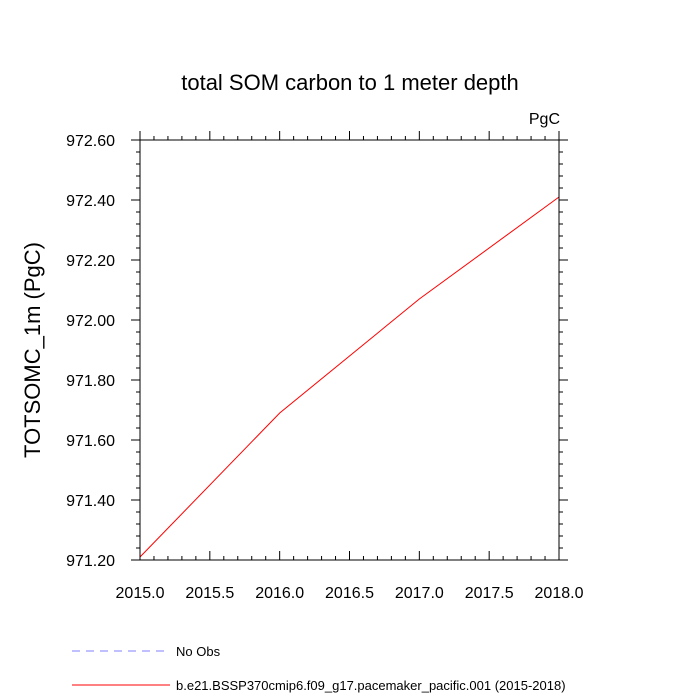 This screenshot has width=700, height=700. What do you see at coordinates (489, 593) in the screenshot?
I see `x-tick-label: 2017.5` at bounding box center [489, 593].